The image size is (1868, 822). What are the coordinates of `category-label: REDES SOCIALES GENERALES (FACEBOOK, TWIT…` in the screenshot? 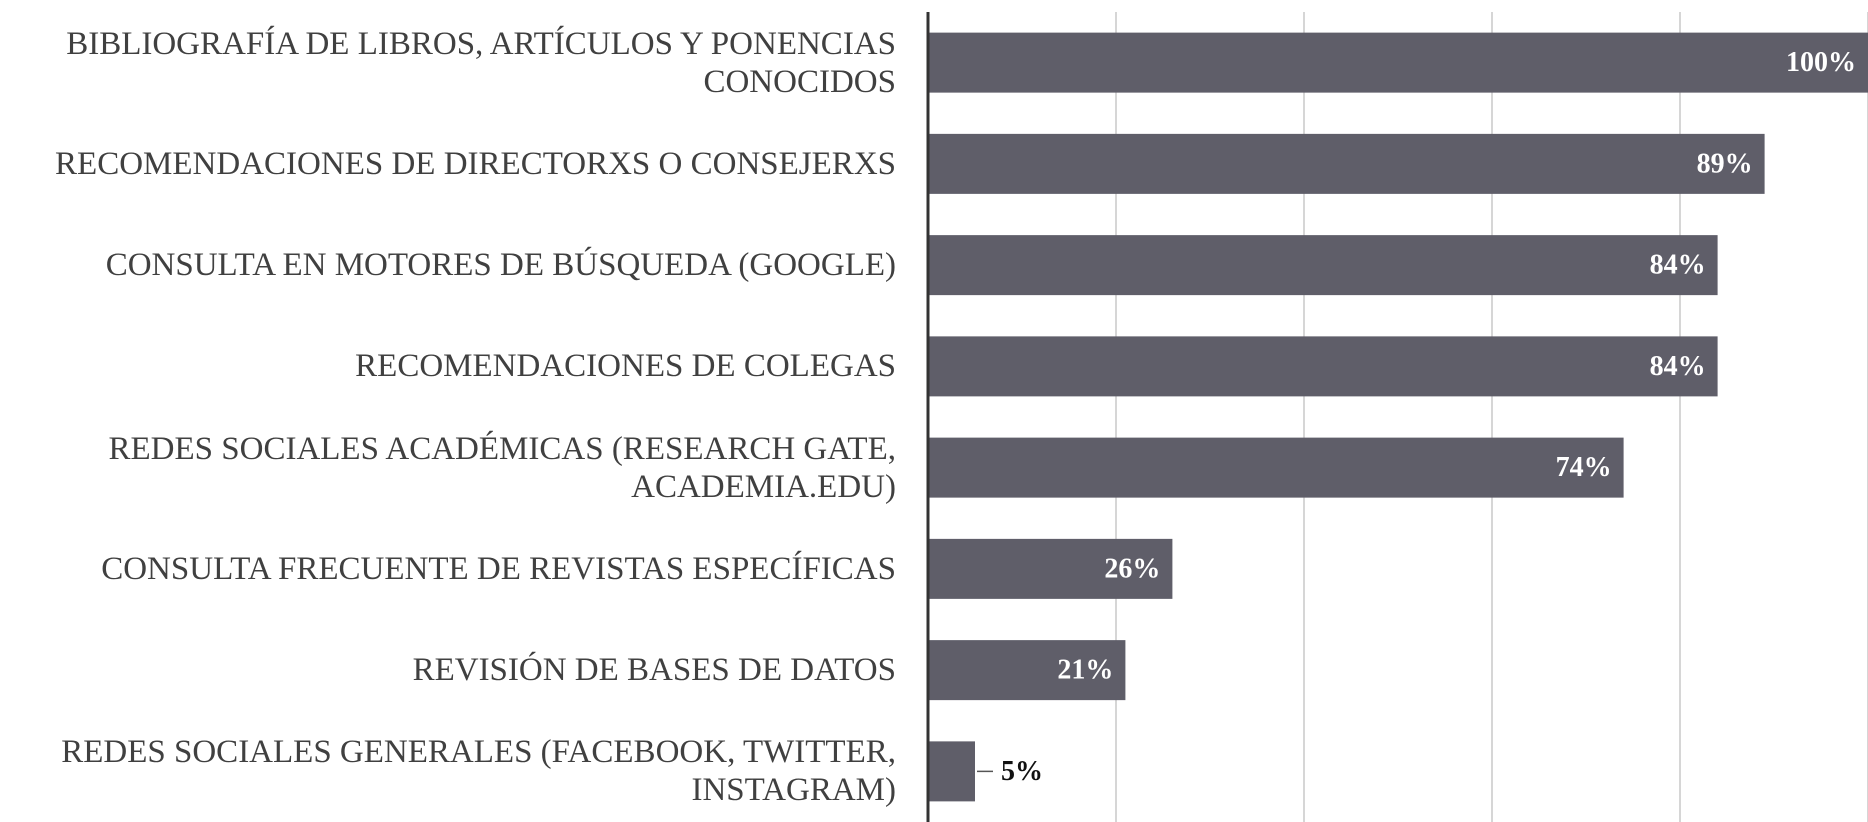 It's located at (478, 771).